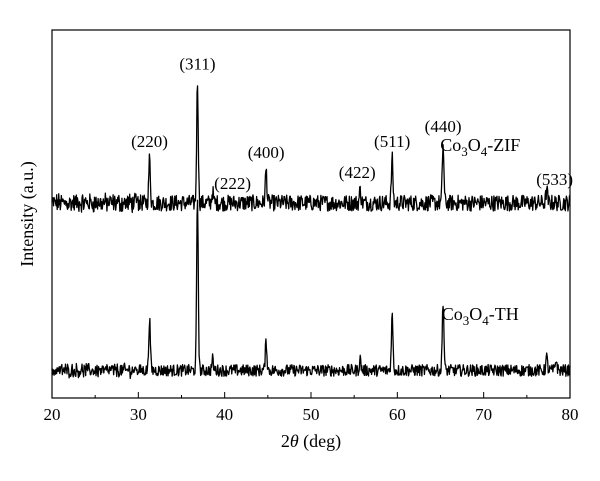 This screenshot has height=481, width=600. Describe the element at coordinates (392, 141) in the screenshot. I see `peak-label: (511)` at that location.